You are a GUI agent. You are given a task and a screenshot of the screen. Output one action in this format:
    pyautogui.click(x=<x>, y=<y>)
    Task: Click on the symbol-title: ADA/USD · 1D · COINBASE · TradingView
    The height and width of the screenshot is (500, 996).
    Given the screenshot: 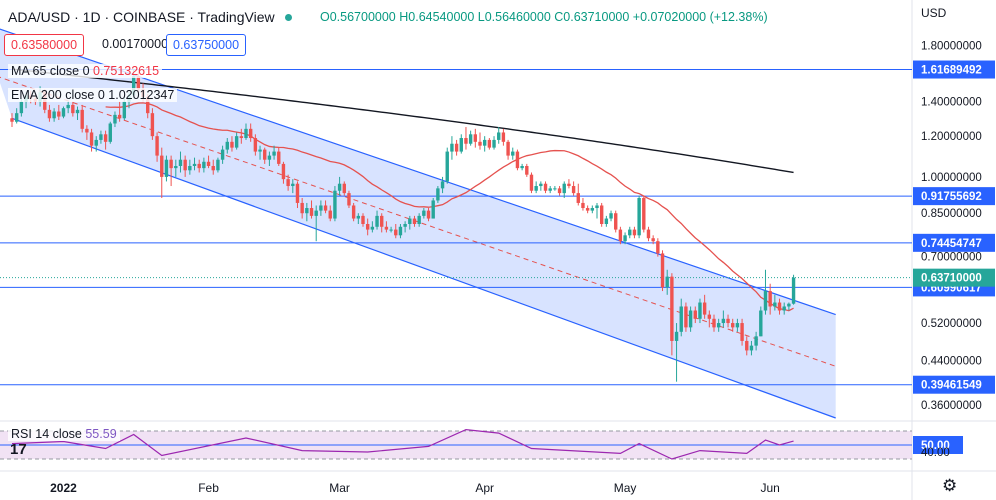 What is the action you would take?
    pyautogui.click(x=154, y=17)
    